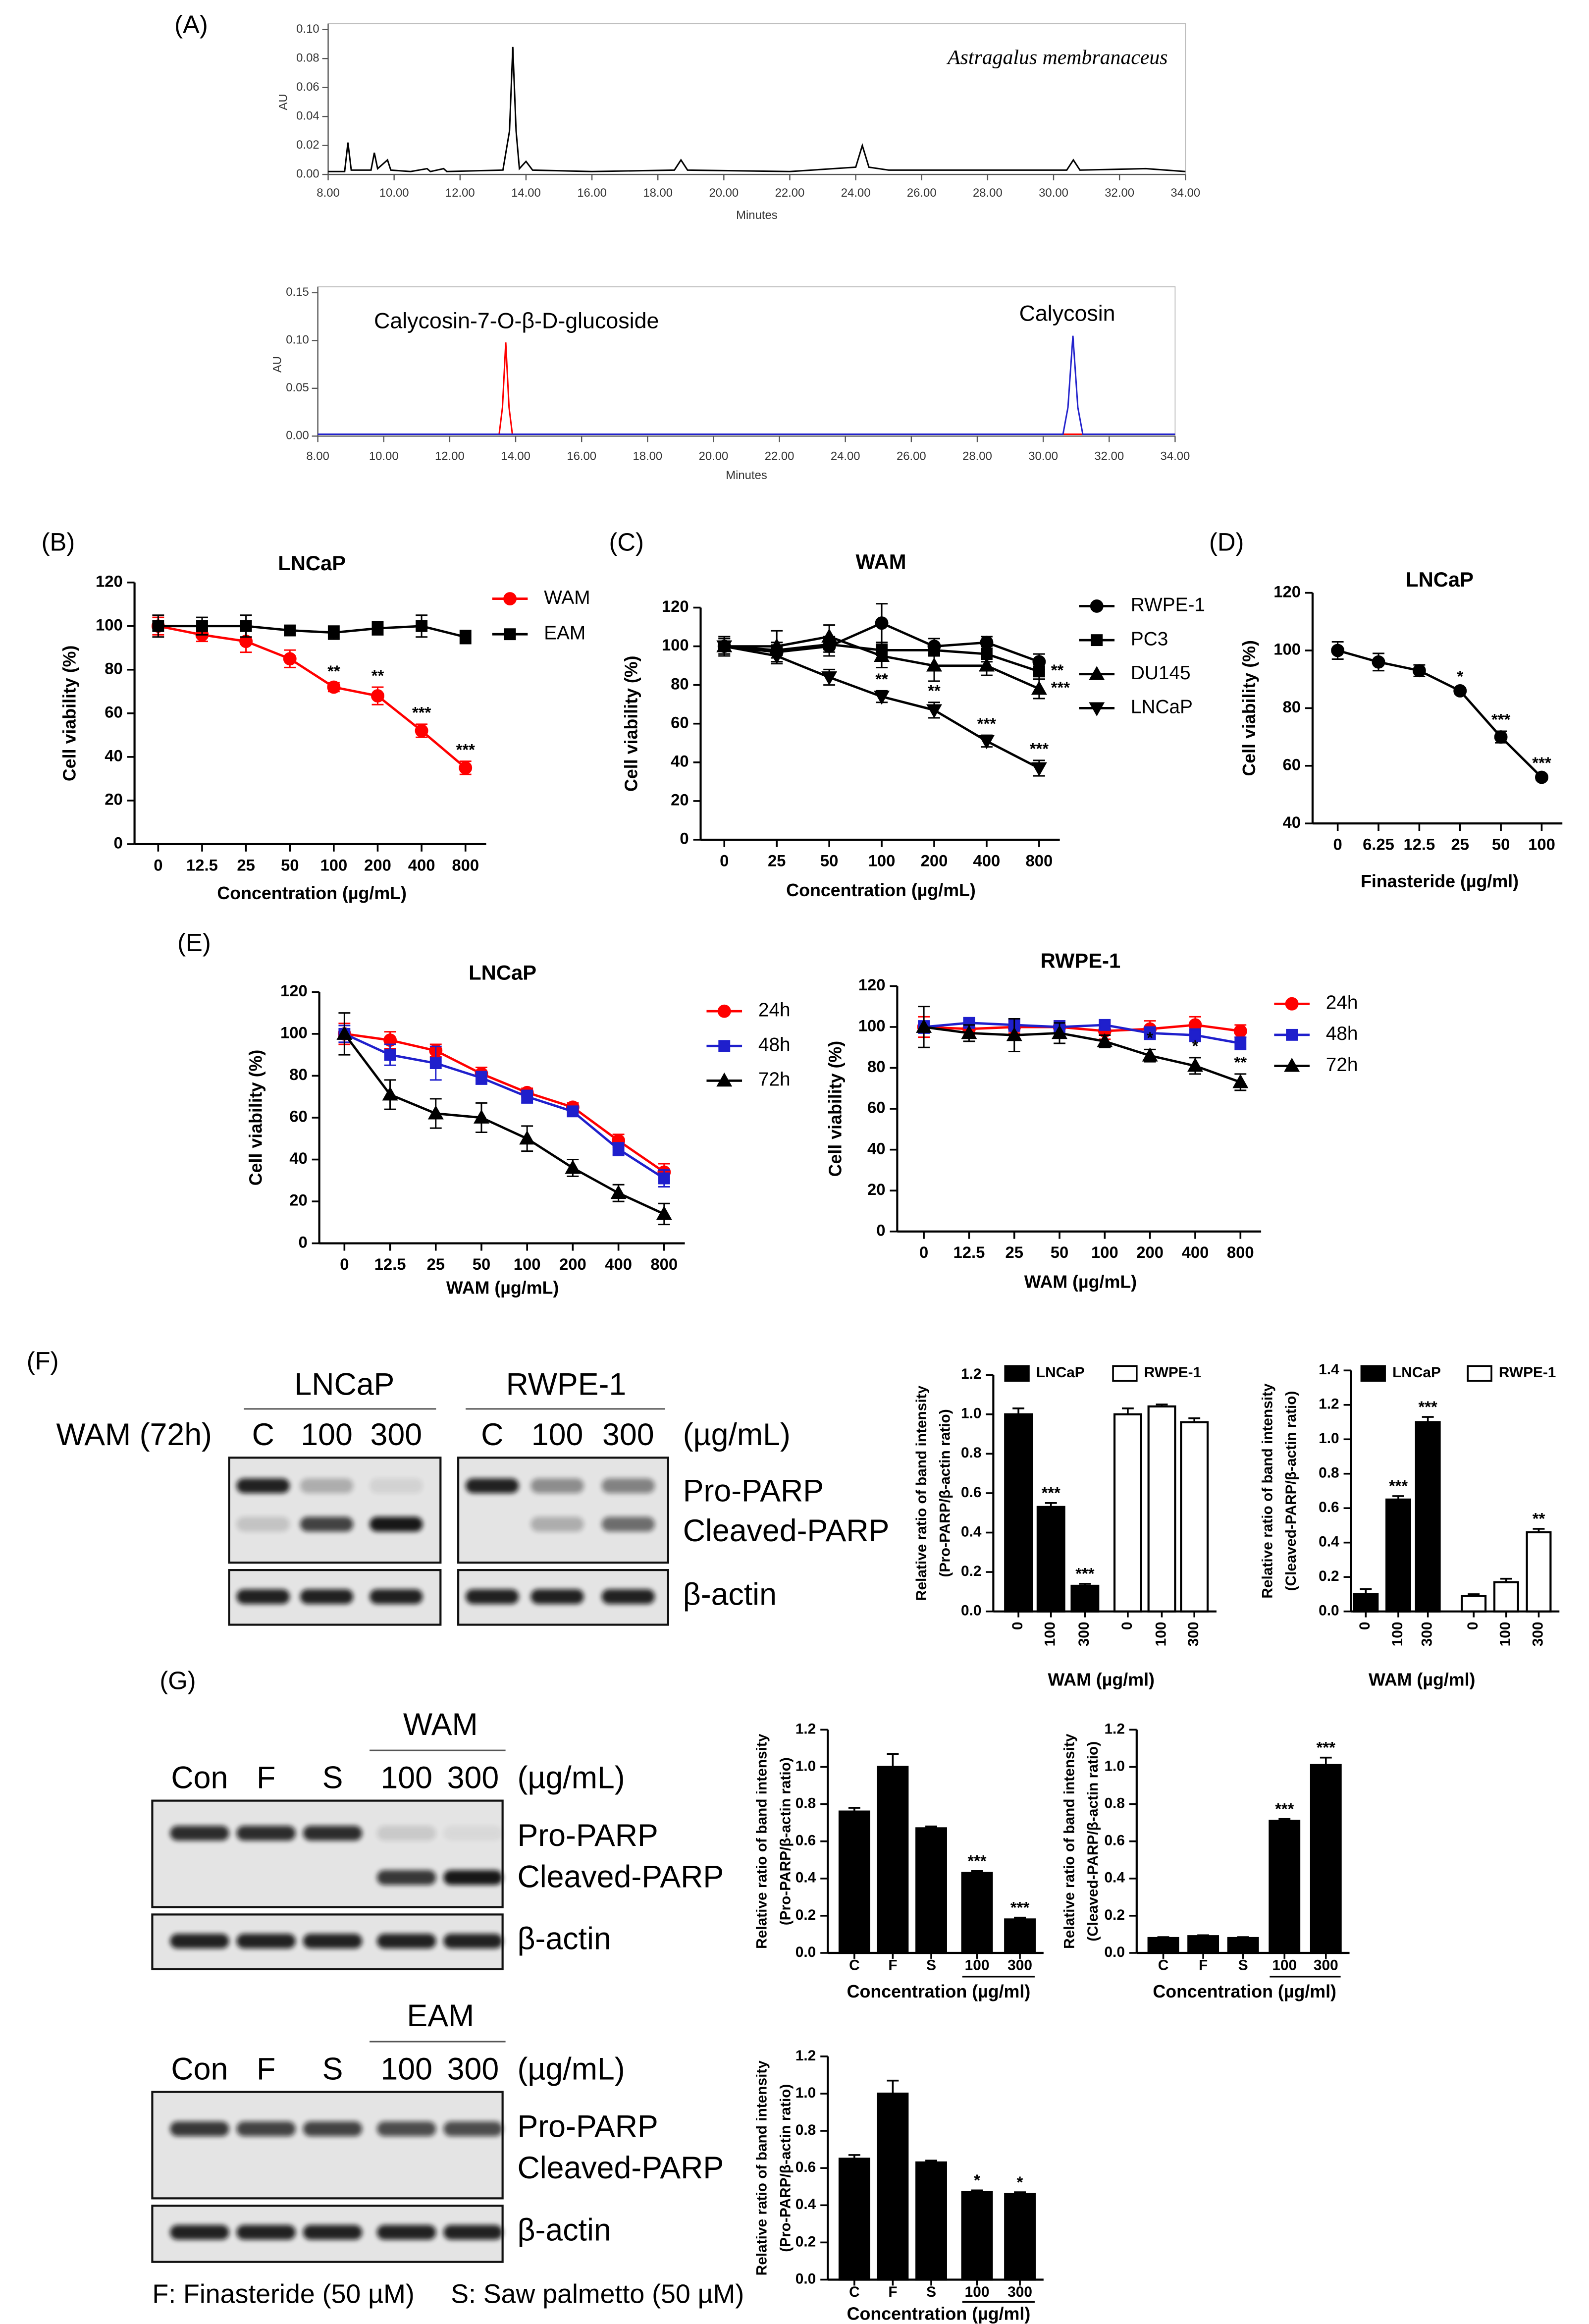  I want to click on x-tick-label: 300, so click(1020, 1965).